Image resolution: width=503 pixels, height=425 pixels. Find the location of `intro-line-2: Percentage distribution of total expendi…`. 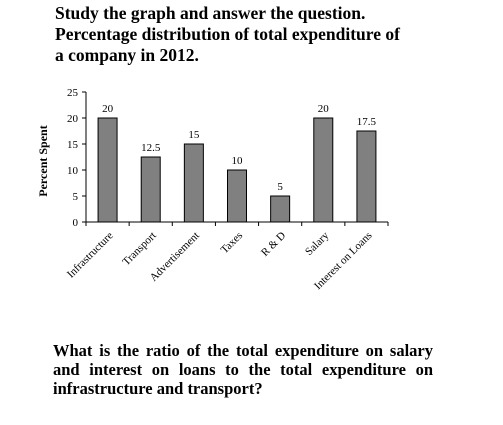

intro-line-2: Percentage distribution of total expendi… is located at coordinates (227, 34).